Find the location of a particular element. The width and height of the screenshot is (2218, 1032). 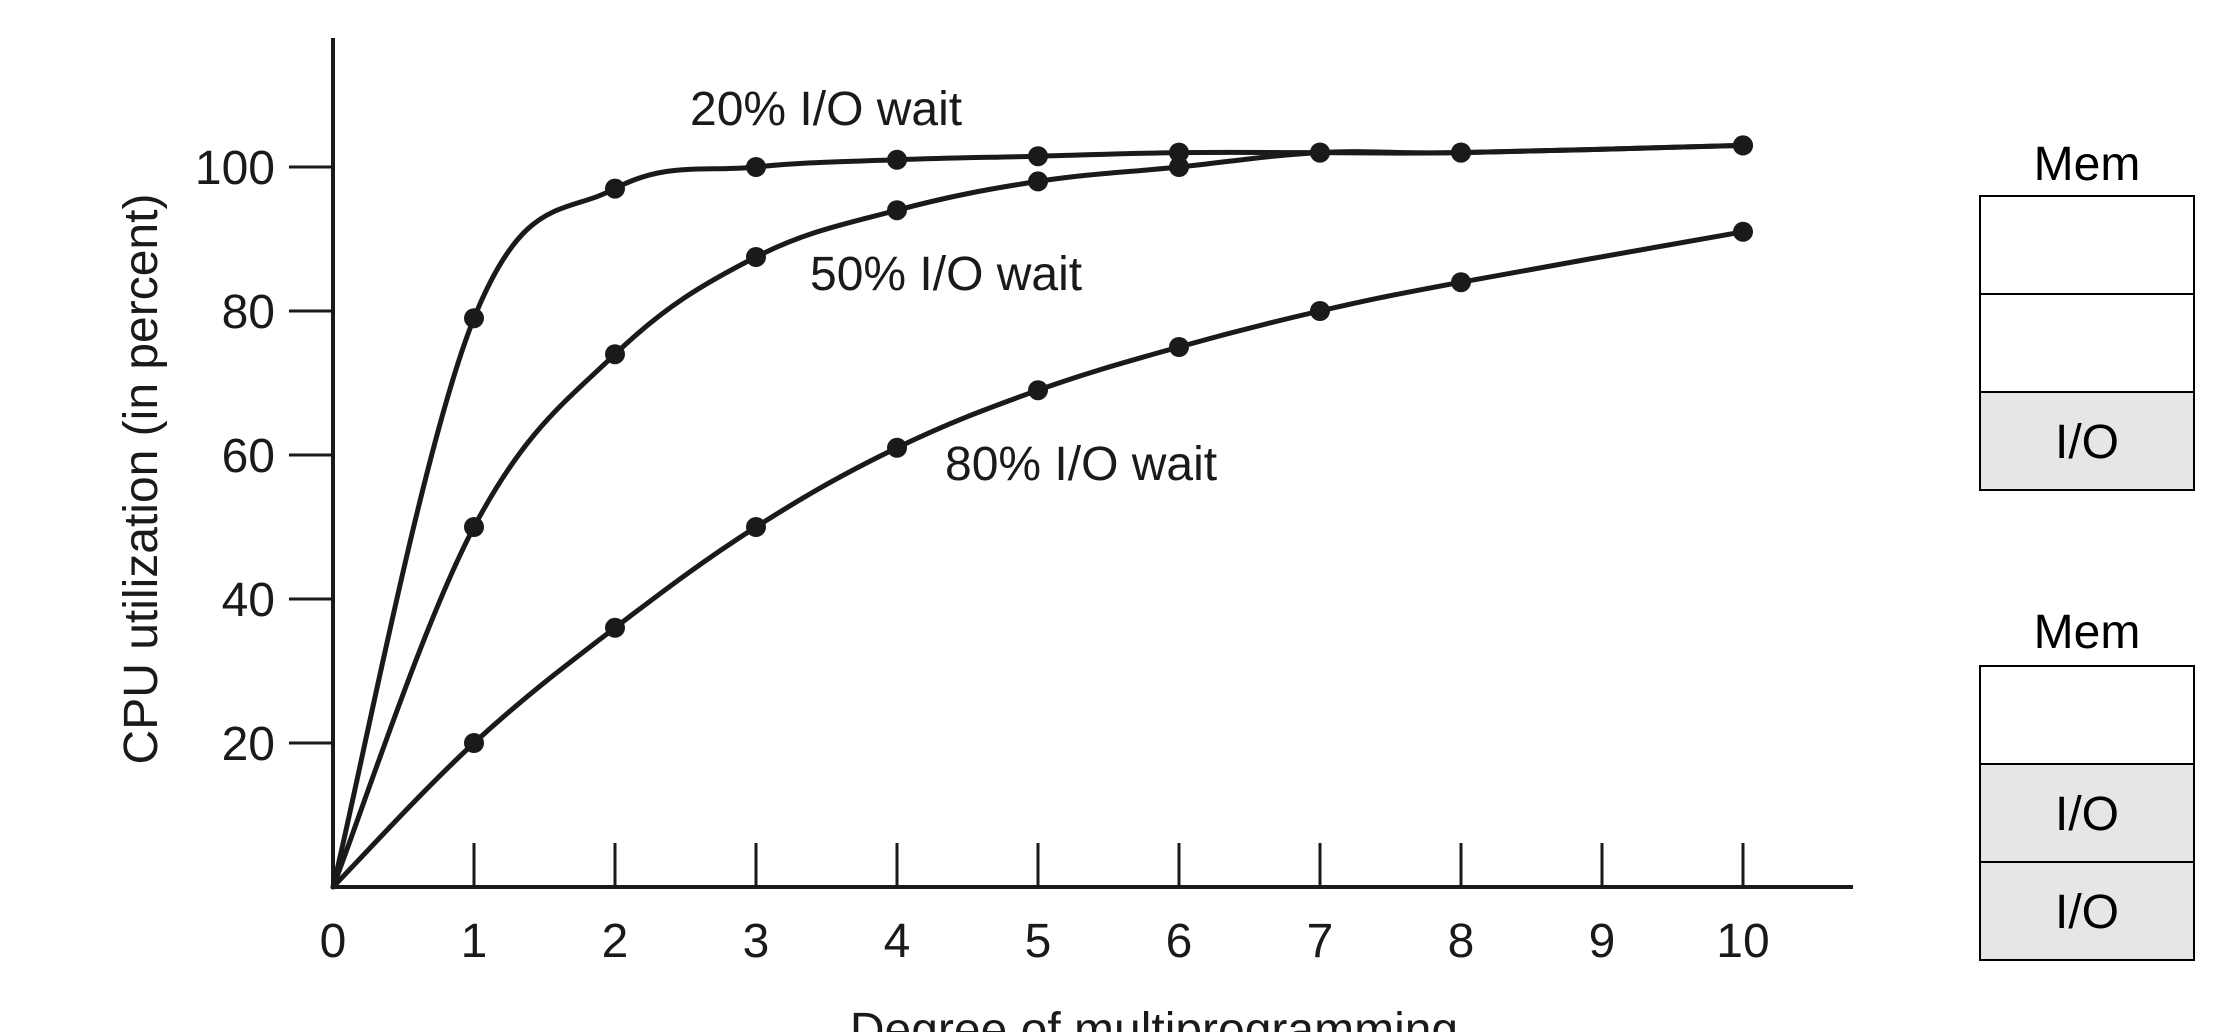

series-label-3: 80% I/O wait is located at coordinates (1081, 464).